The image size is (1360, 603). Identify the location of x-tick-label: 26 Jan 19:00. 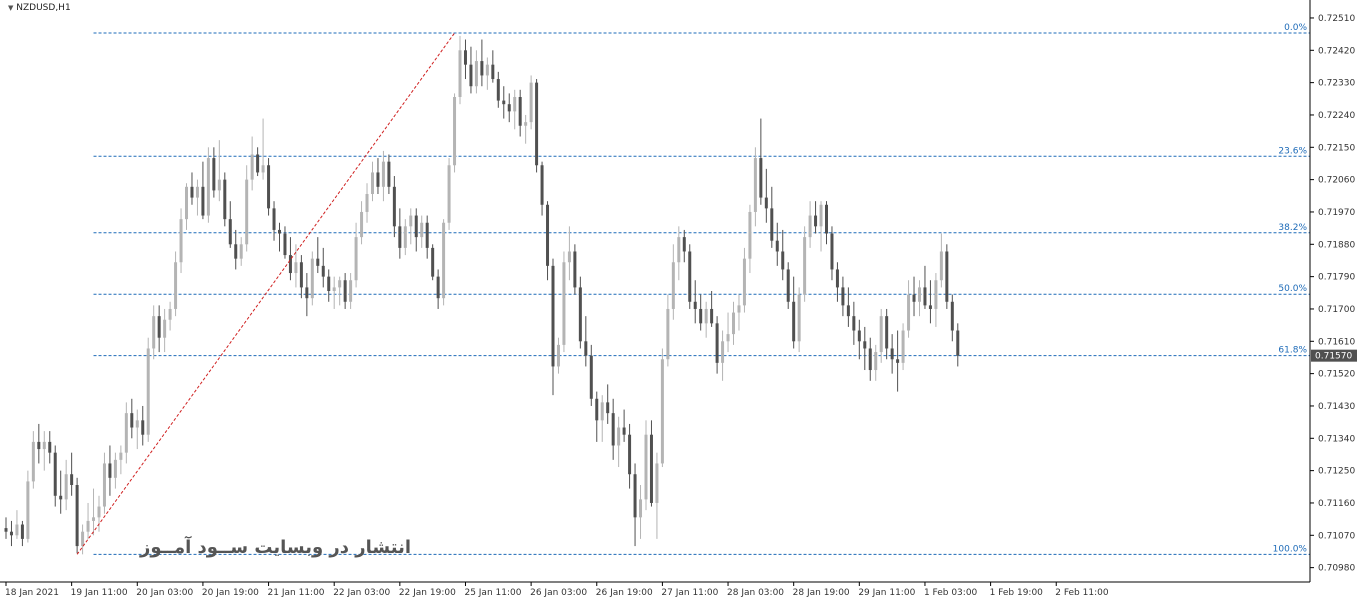
(624, 593).